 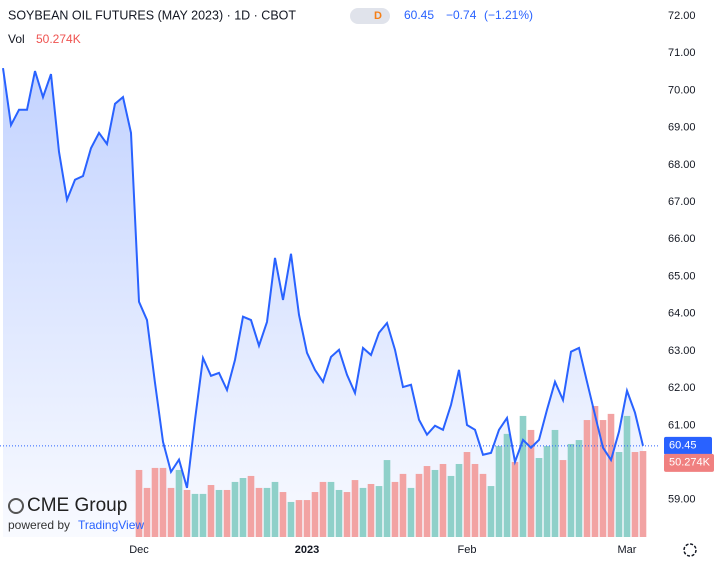 What do you see at coordinates (111, 525) in the screenshot?
I see `brand-platform: TradingView` at bounding box center [111, 525].